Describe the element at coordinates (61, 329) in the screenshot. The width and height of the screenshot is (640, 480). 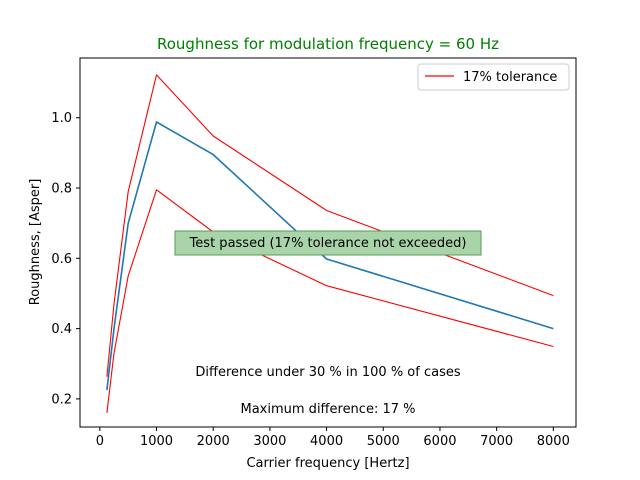
I see `y-tick-label: 0.4` at that location.